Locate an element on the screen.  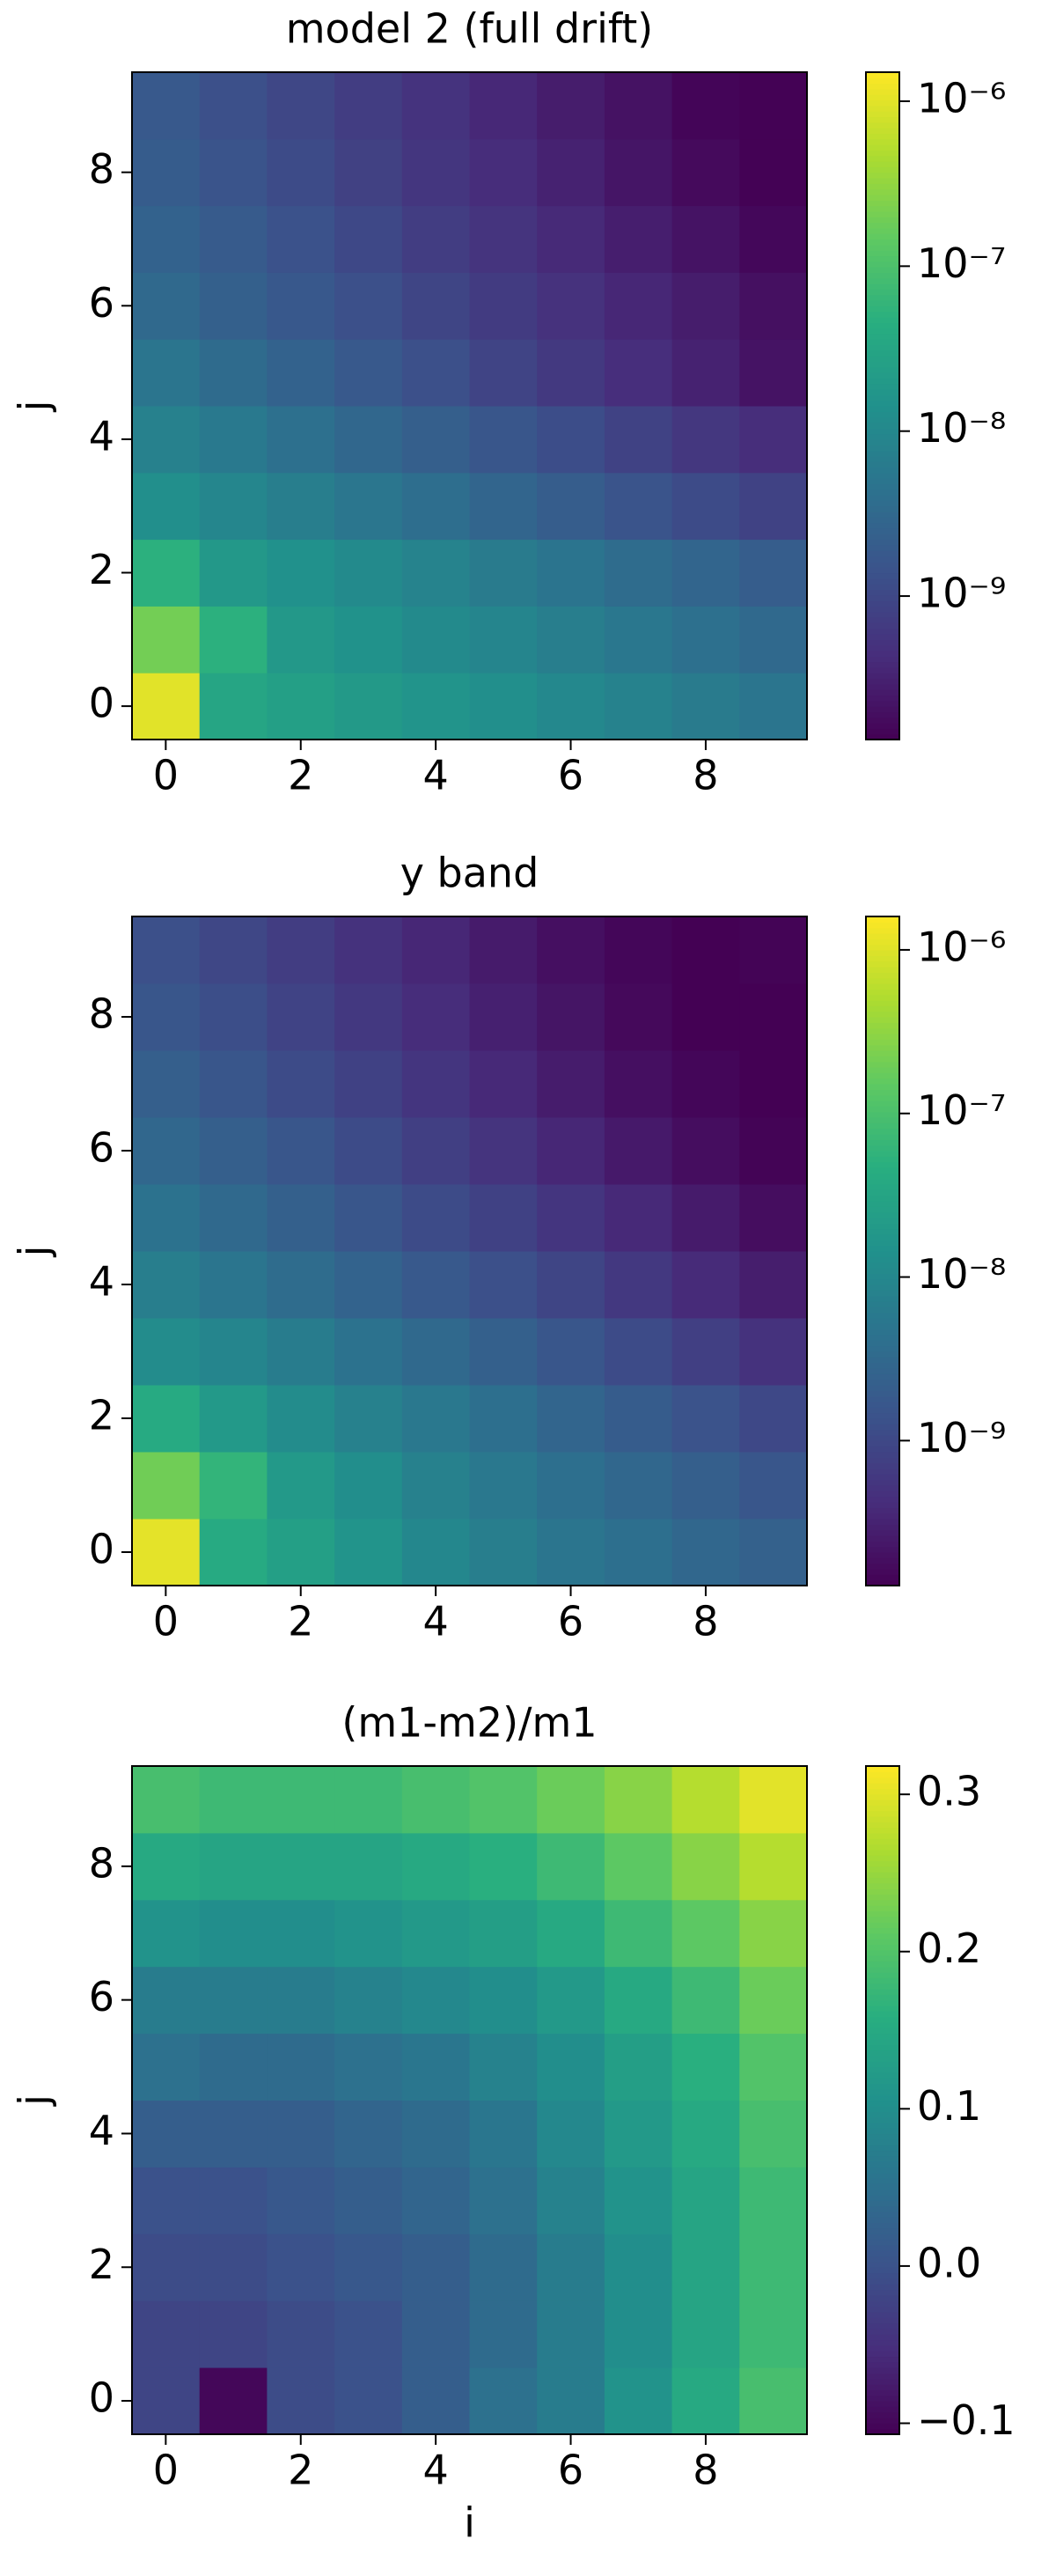
y-tick-label: 8 is located at coordinates (102, 1863).